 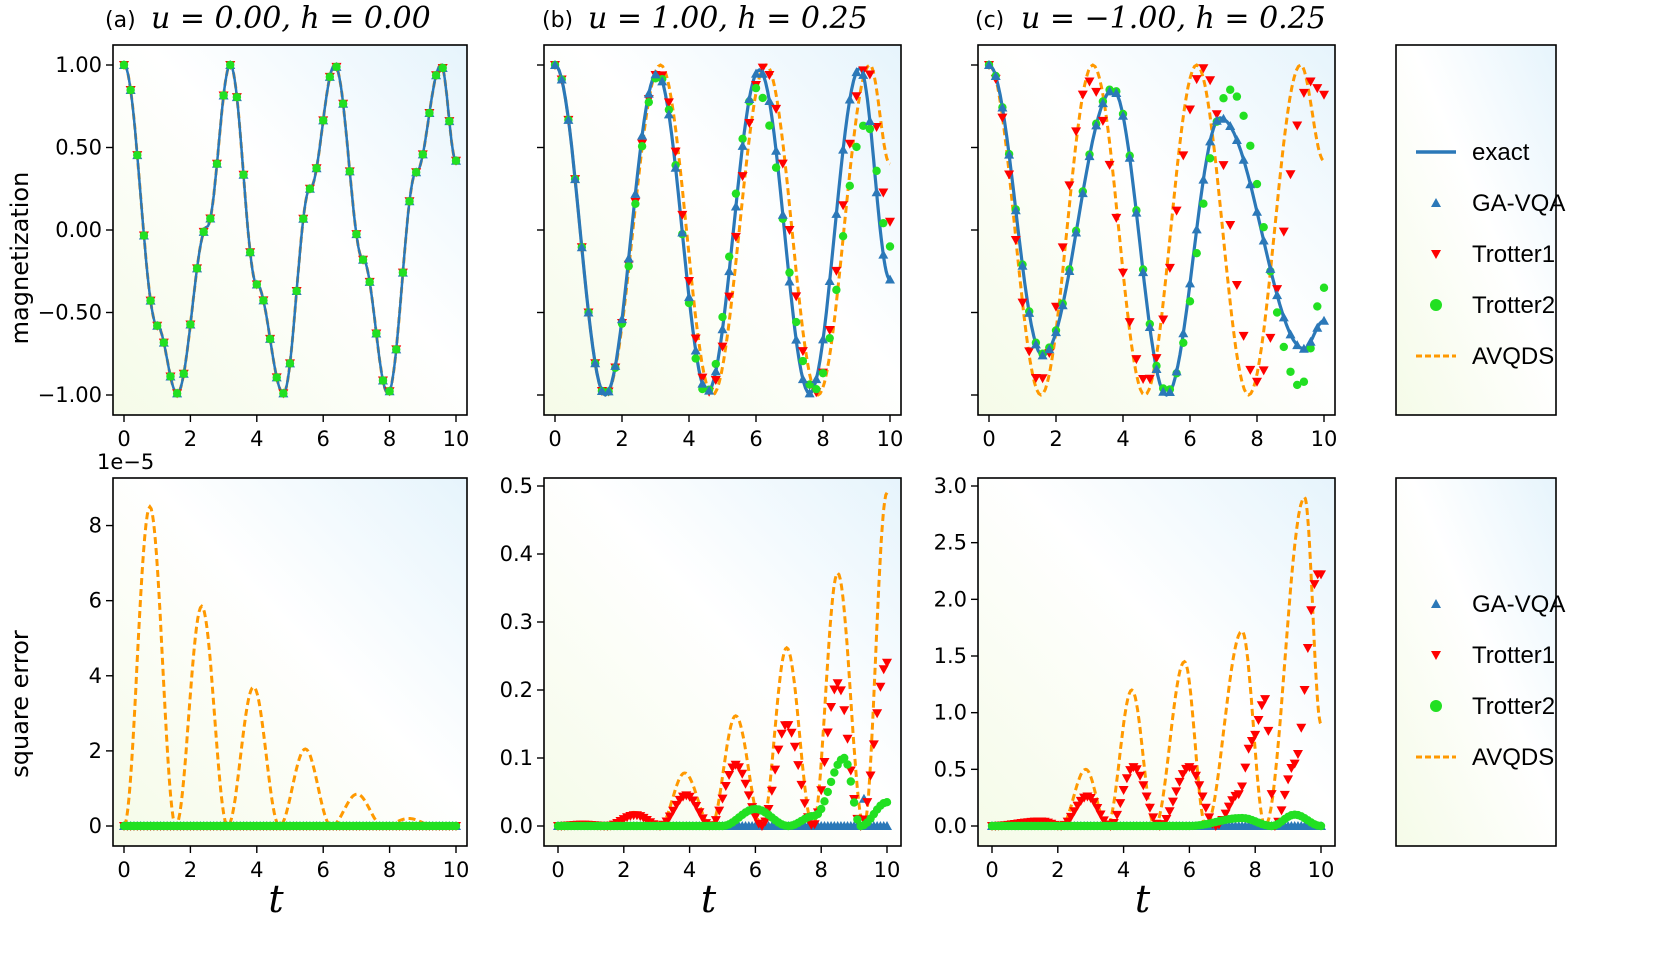 What do you see at coordinates (1156, 230) in the screenshot?
I see `avqds-line` at bounding box center [1156, 230].